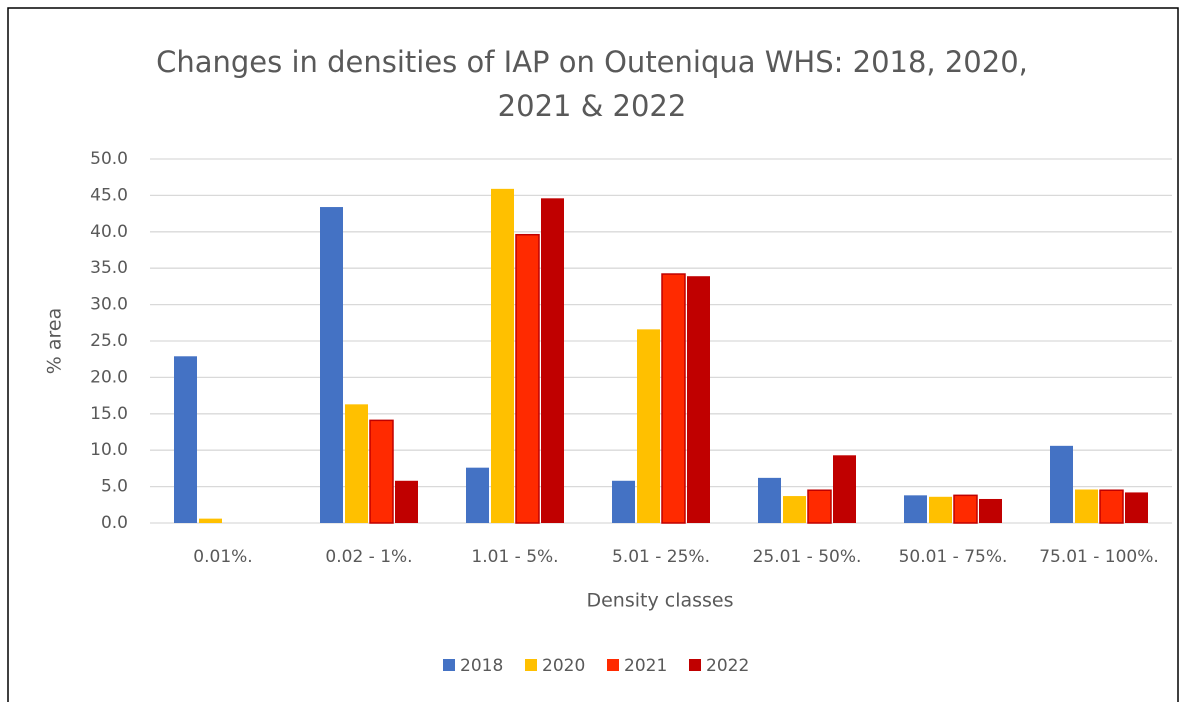  Describe the element at coordinates (368, 557) in the screenshot. I see `x-tick-label: 0.02 - 1%.` at that location.